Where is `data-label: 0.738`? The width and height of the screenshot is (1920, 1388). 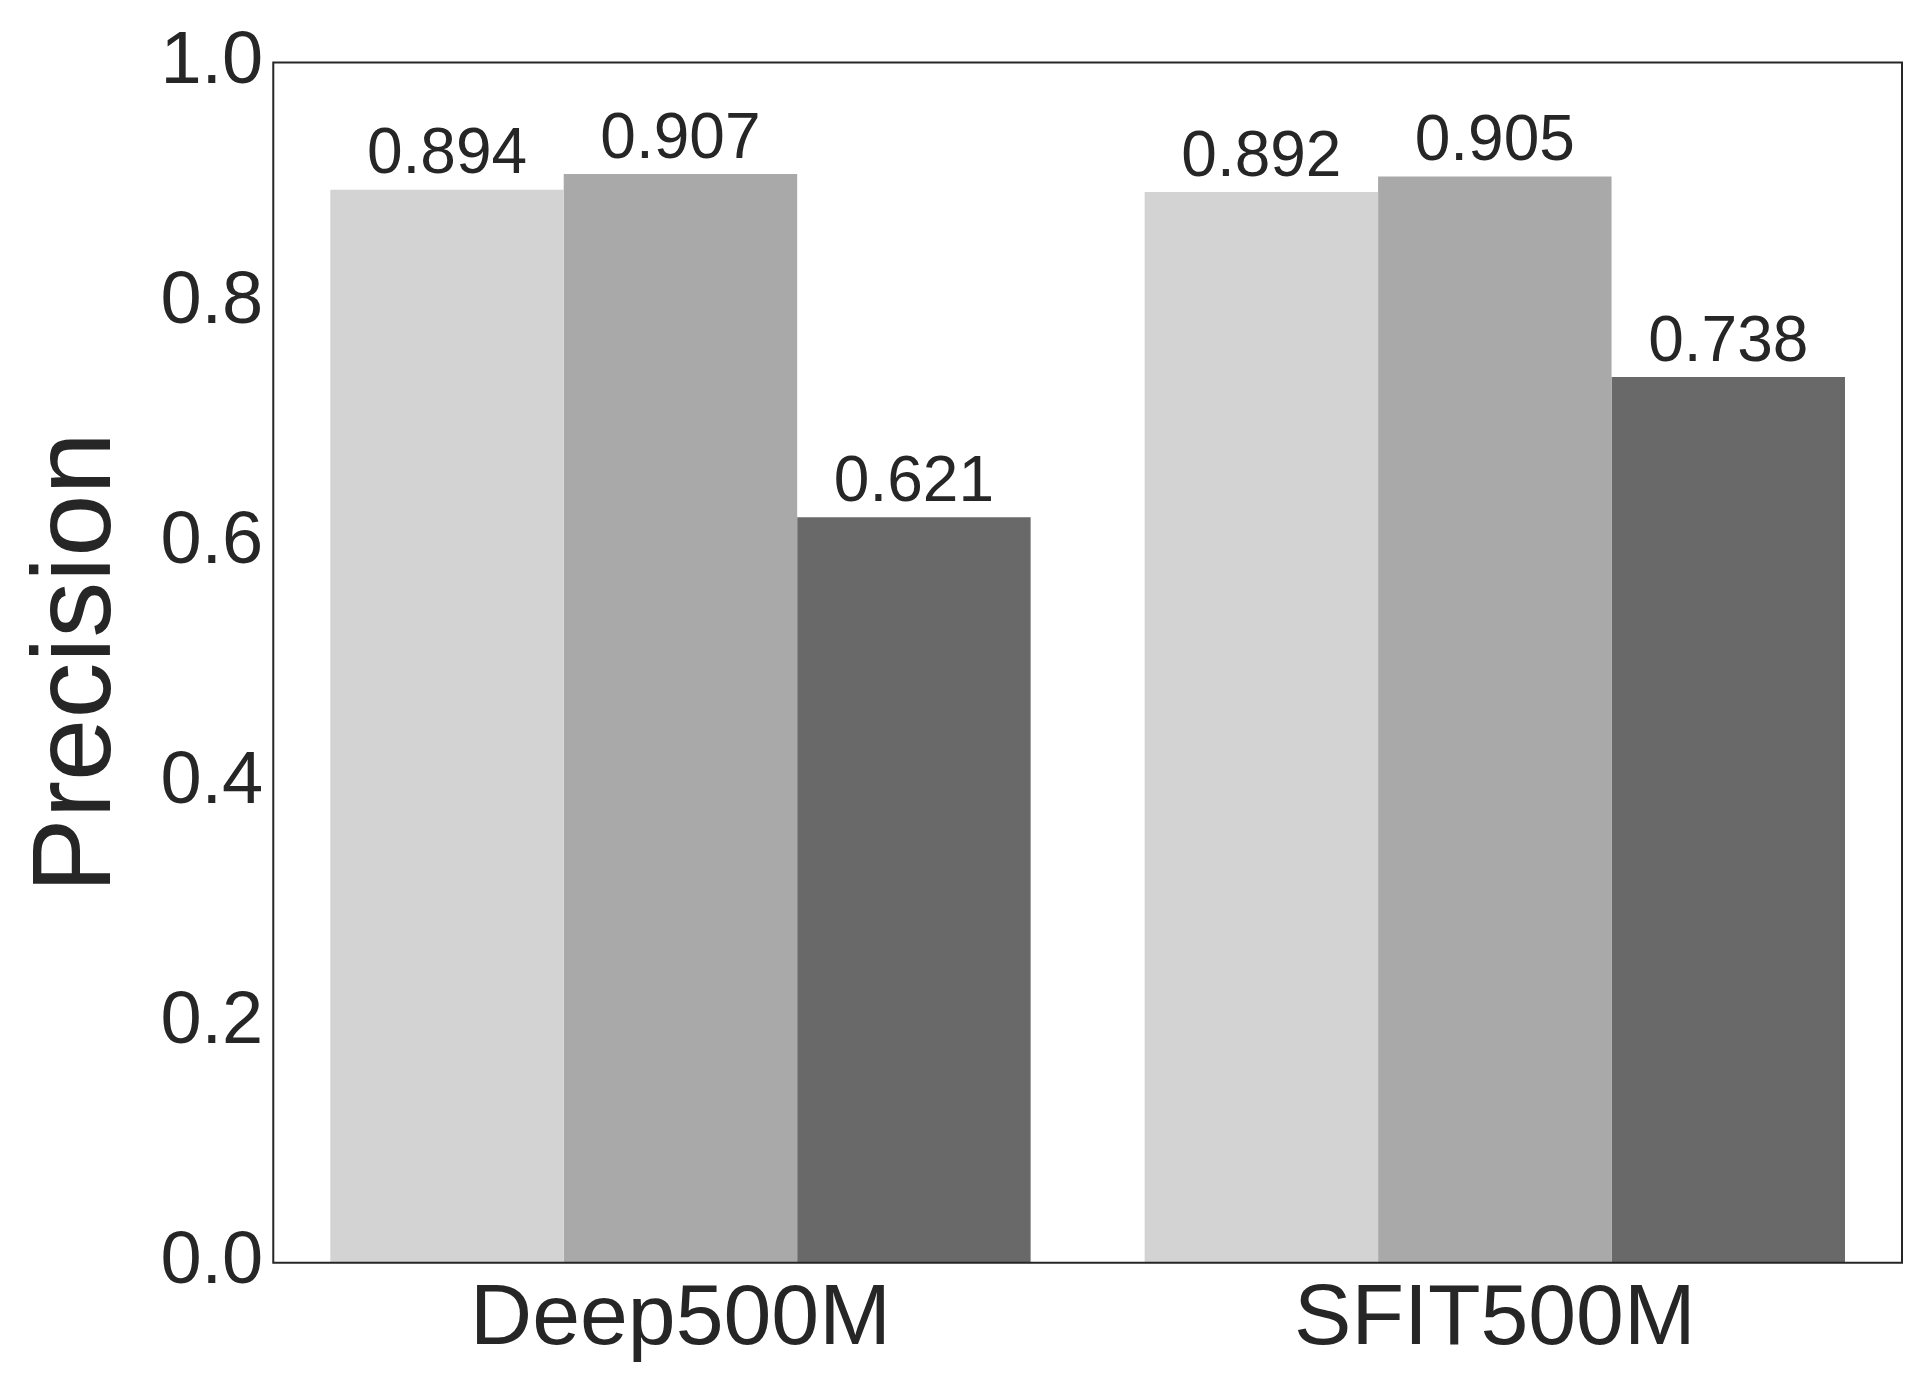
data-label: 0.738 is located at coordinates (1728, 338).